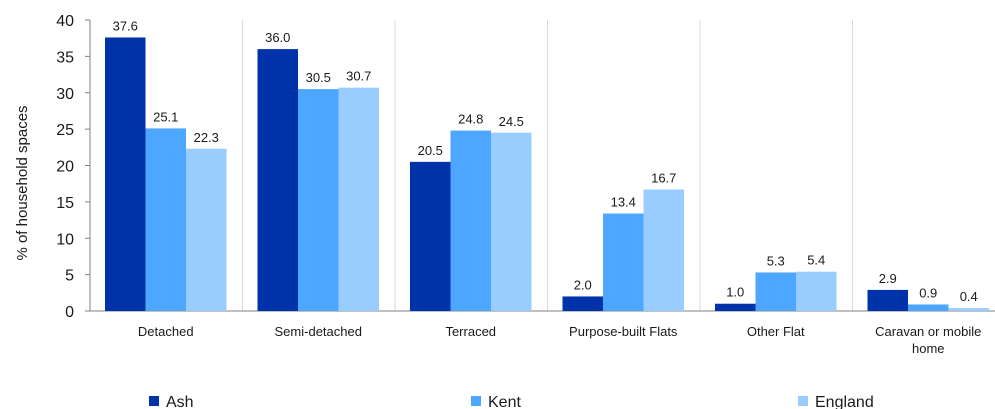  What do you see at coordinates (180, 401) in the screenshot?
I see `legend-label: Ash` at bounding box center [180, 401].